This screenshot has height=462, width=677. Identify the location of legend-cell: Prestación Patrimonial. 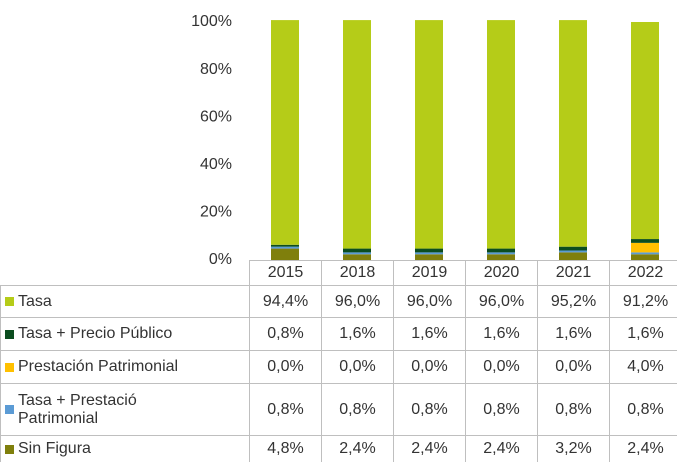
(125, 367).